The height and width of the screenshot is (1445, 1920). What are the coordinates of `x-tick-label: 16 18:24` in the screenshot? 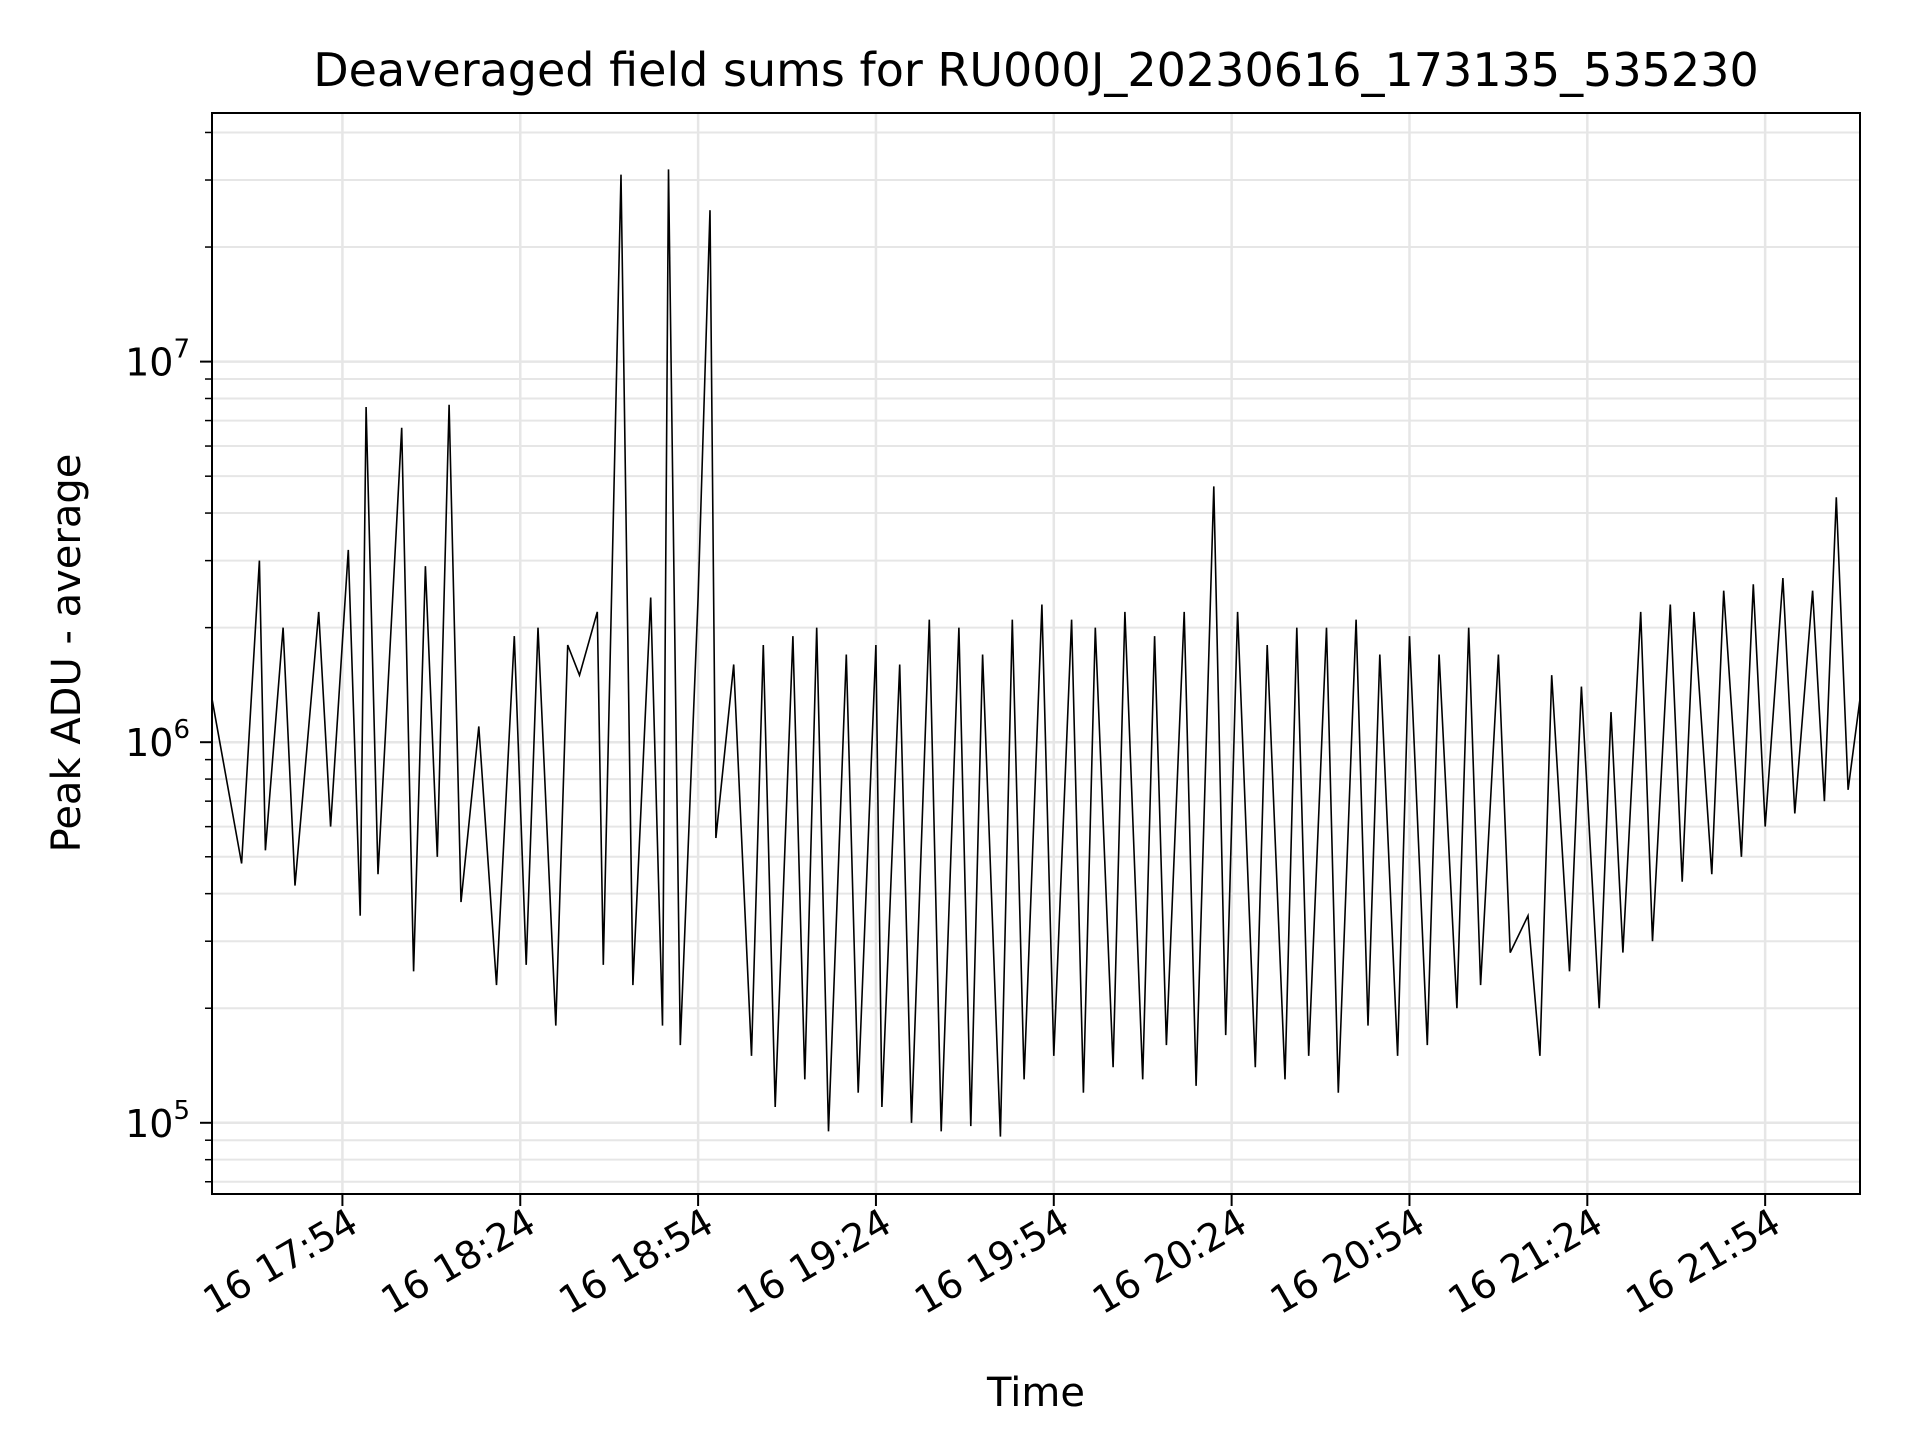 It's located at (458, 1261).